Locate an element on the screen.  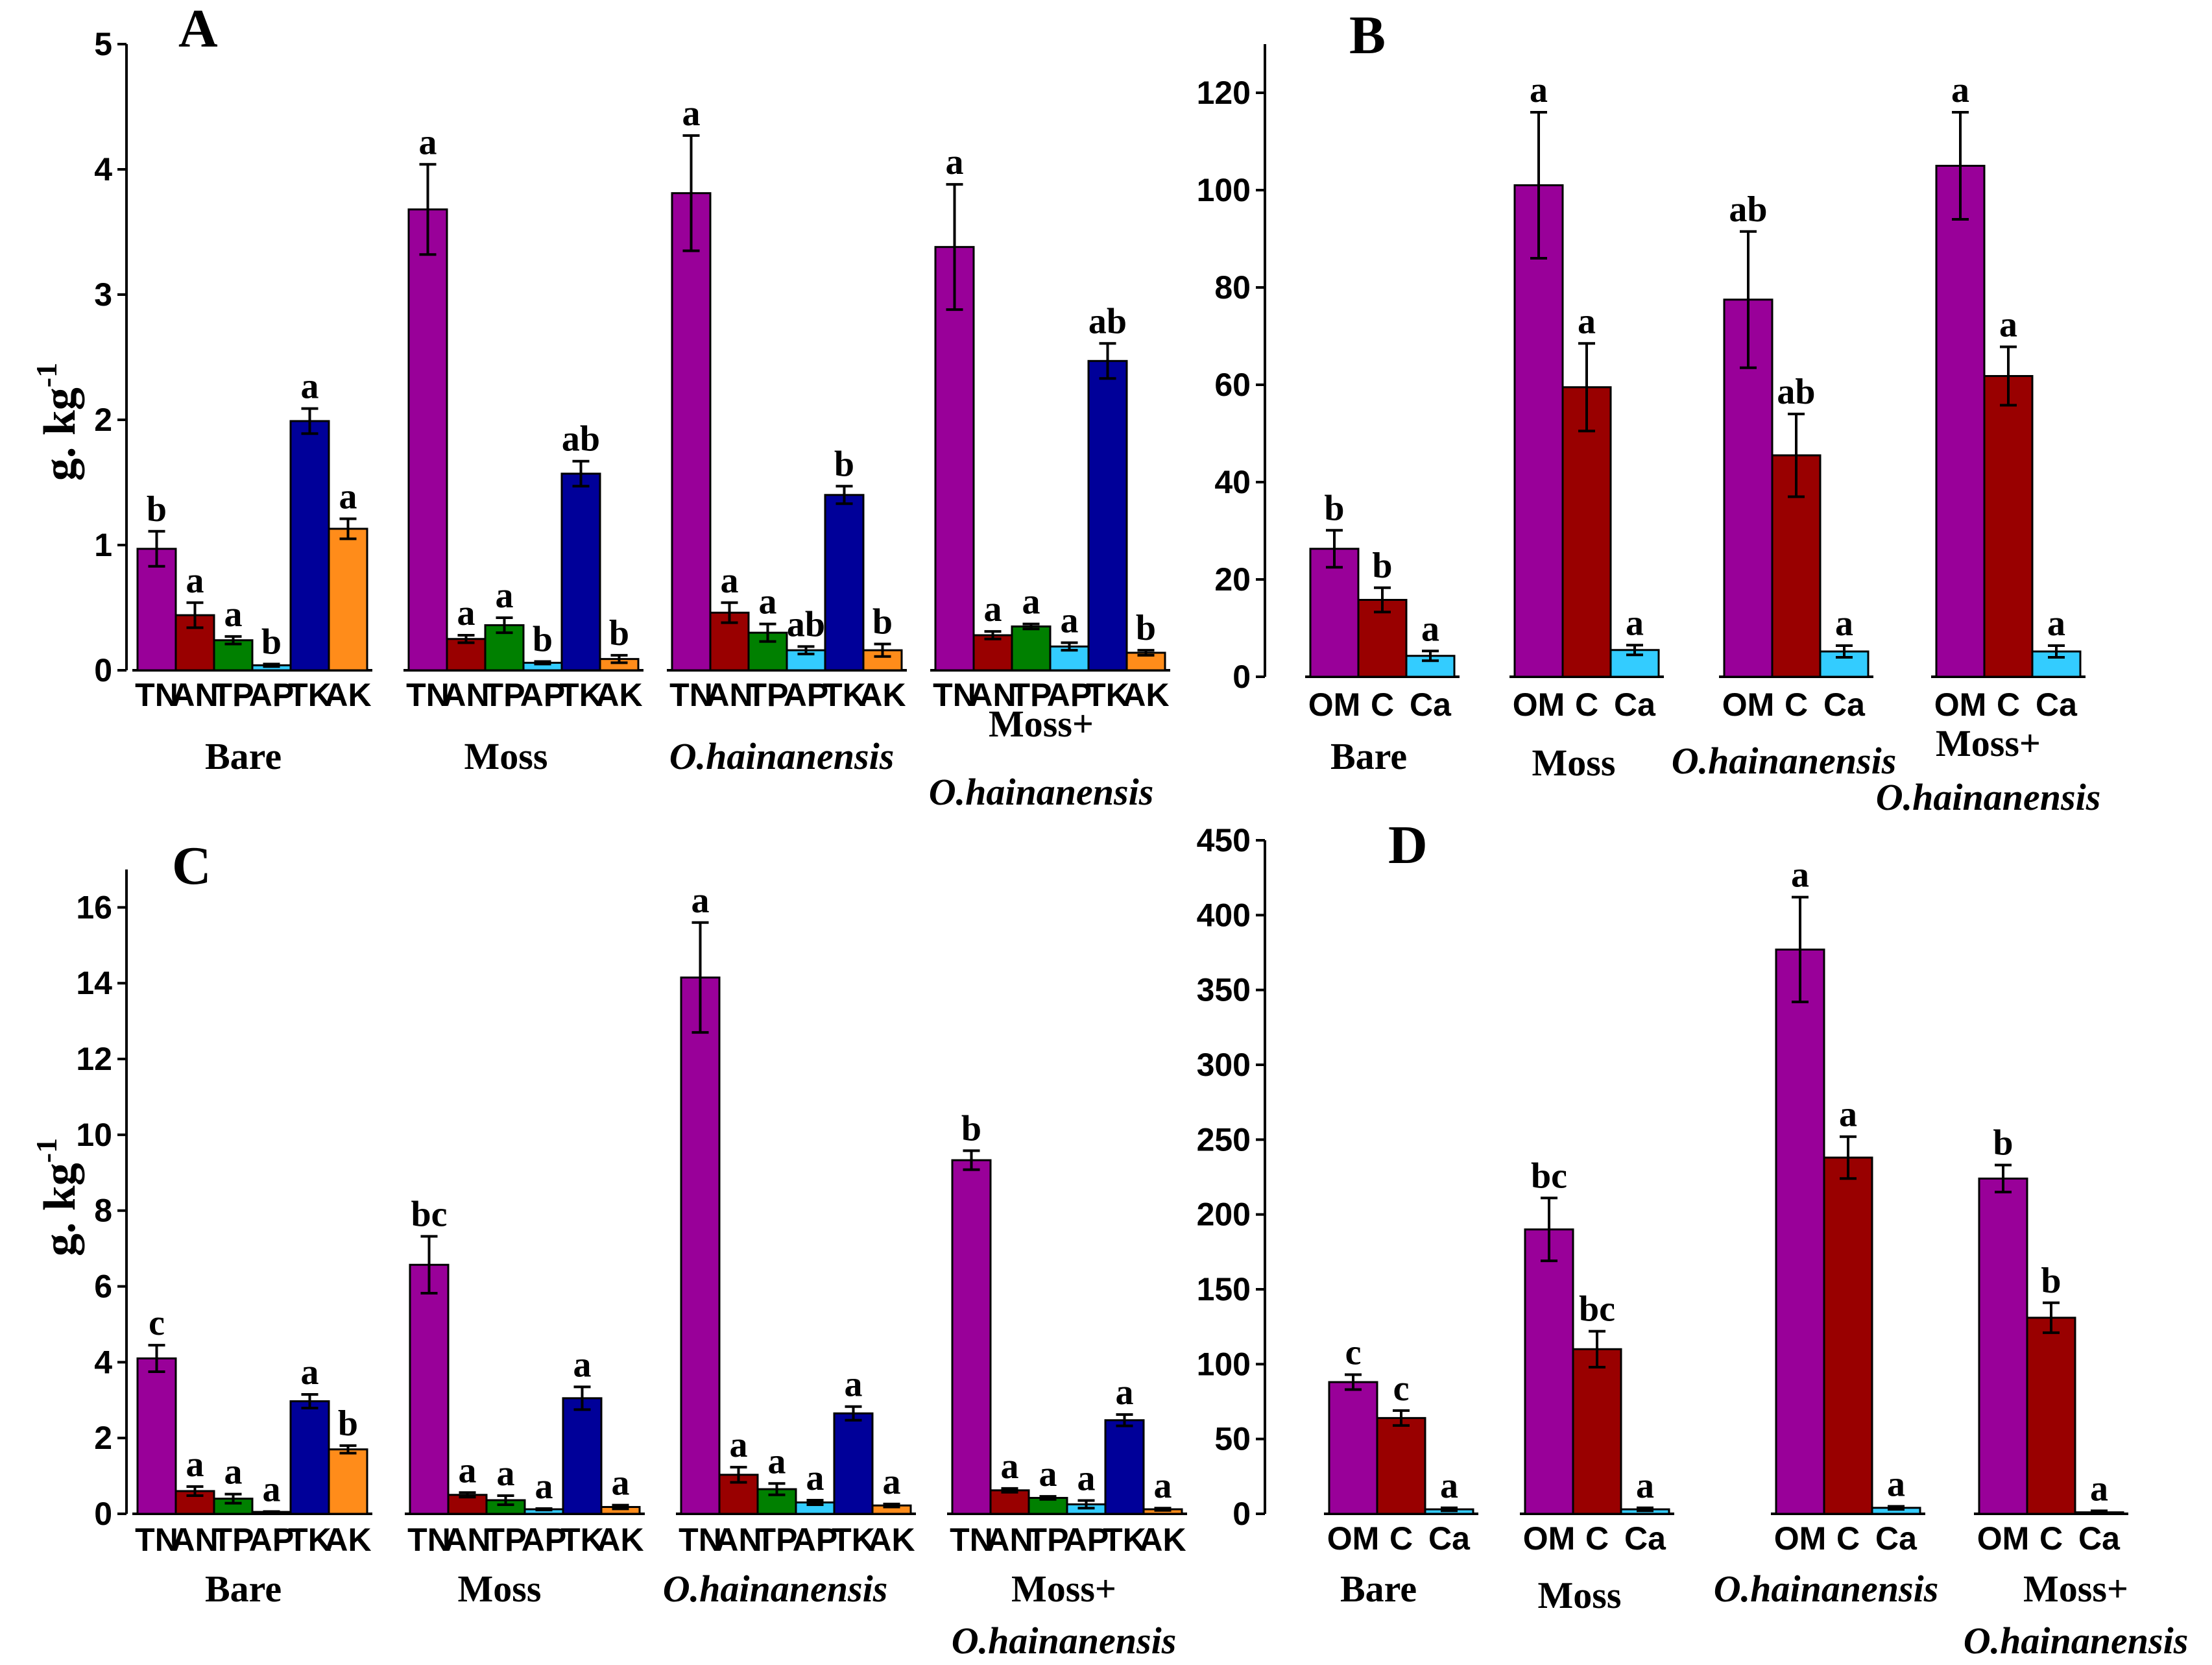
y-axis-title-exponent: -1 is located at coordinates (47, 1150).